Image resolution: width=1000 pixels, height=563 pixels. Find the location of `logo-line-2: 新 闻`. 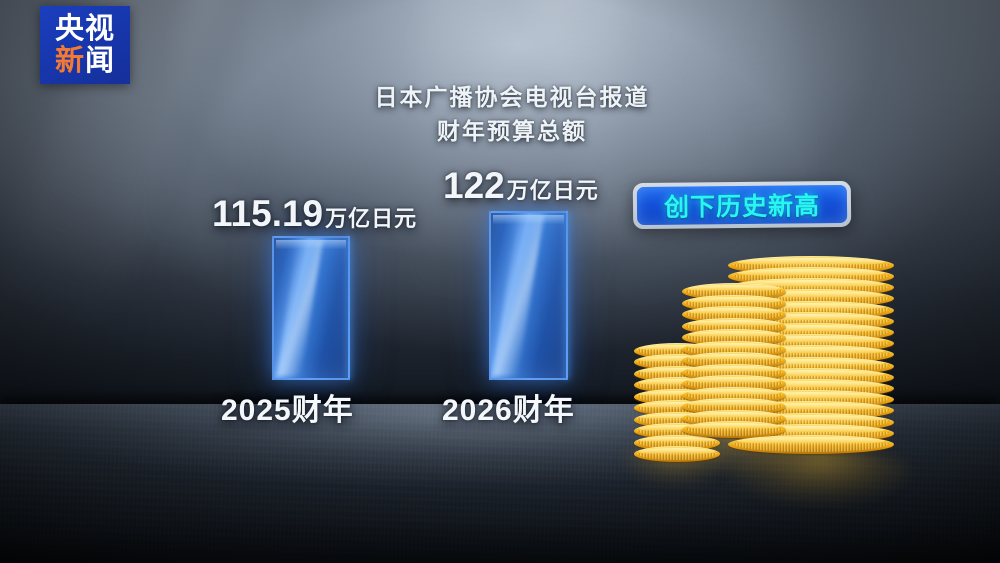

logo-line-2: 新 闻 is located at coordinates (85, 60).